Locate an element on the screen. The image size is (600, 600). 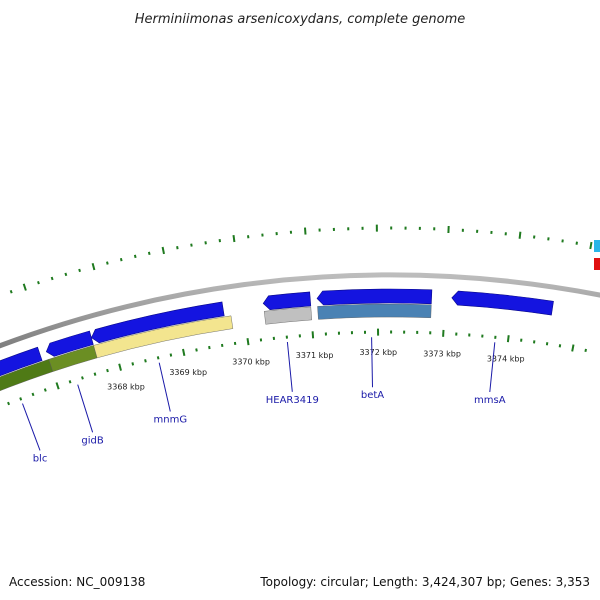
scale-tick-label: 3372 kbp is located at coordinates (378, 352).